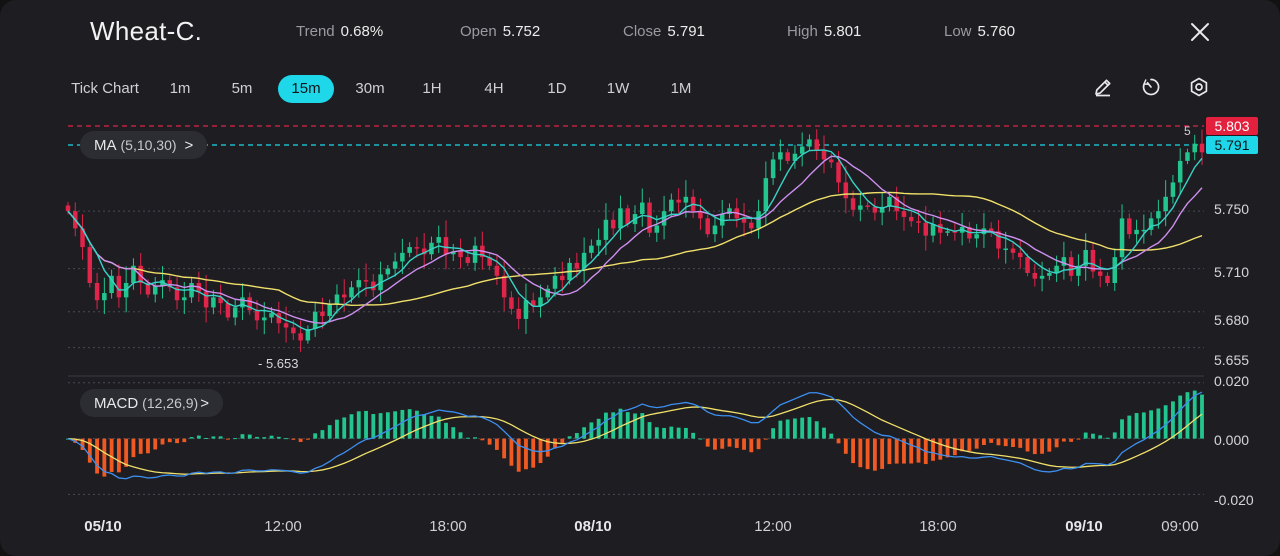 The image size is (1280, 556). What do you see at coordinates (664, 31) in the screenshot?
I see `close-stat: Close 5.791` at bounding box center [664, 31].